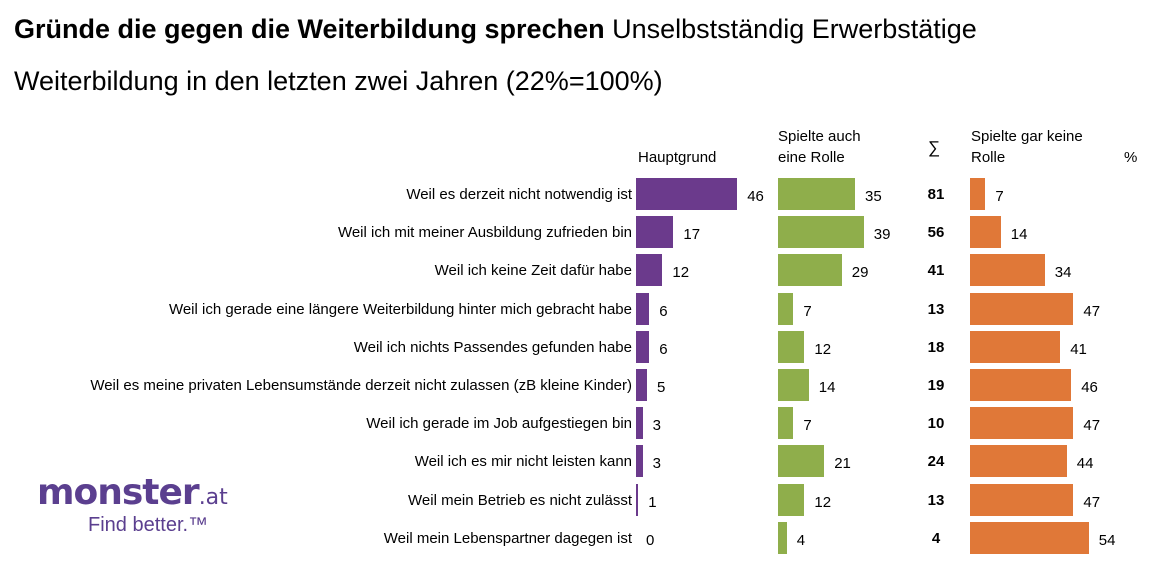 Image resolution: width=1149 pixels, height=577 pixels. I want to click on category-label: Weil mein Lebenspartner dagegen ist, so click(507, 538).